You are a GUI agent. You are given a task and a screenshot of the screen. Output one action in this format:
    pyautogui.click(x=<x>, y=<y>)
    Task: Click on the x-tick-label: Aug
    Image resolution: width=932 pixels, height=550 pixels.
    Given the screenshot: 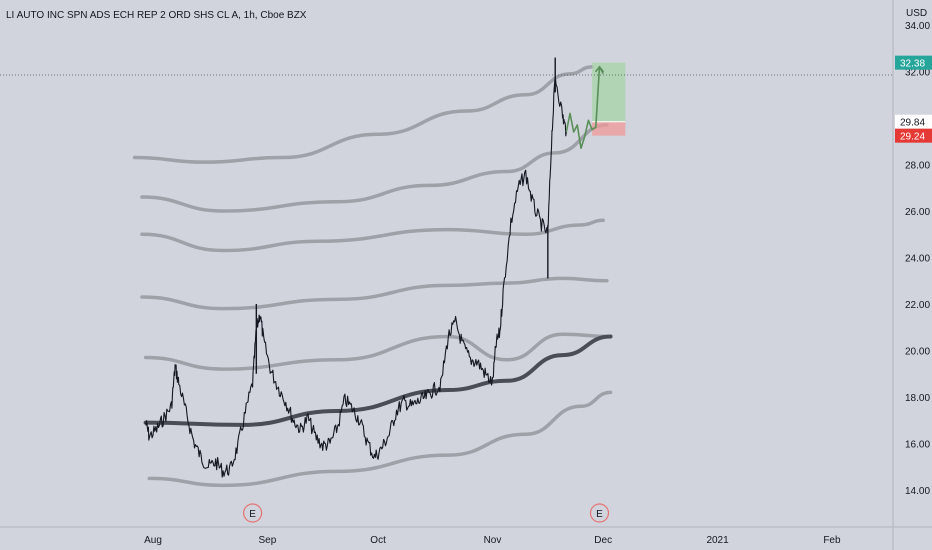 What is the action you would take?
    pyautogui.click(x=153, y=540)
    